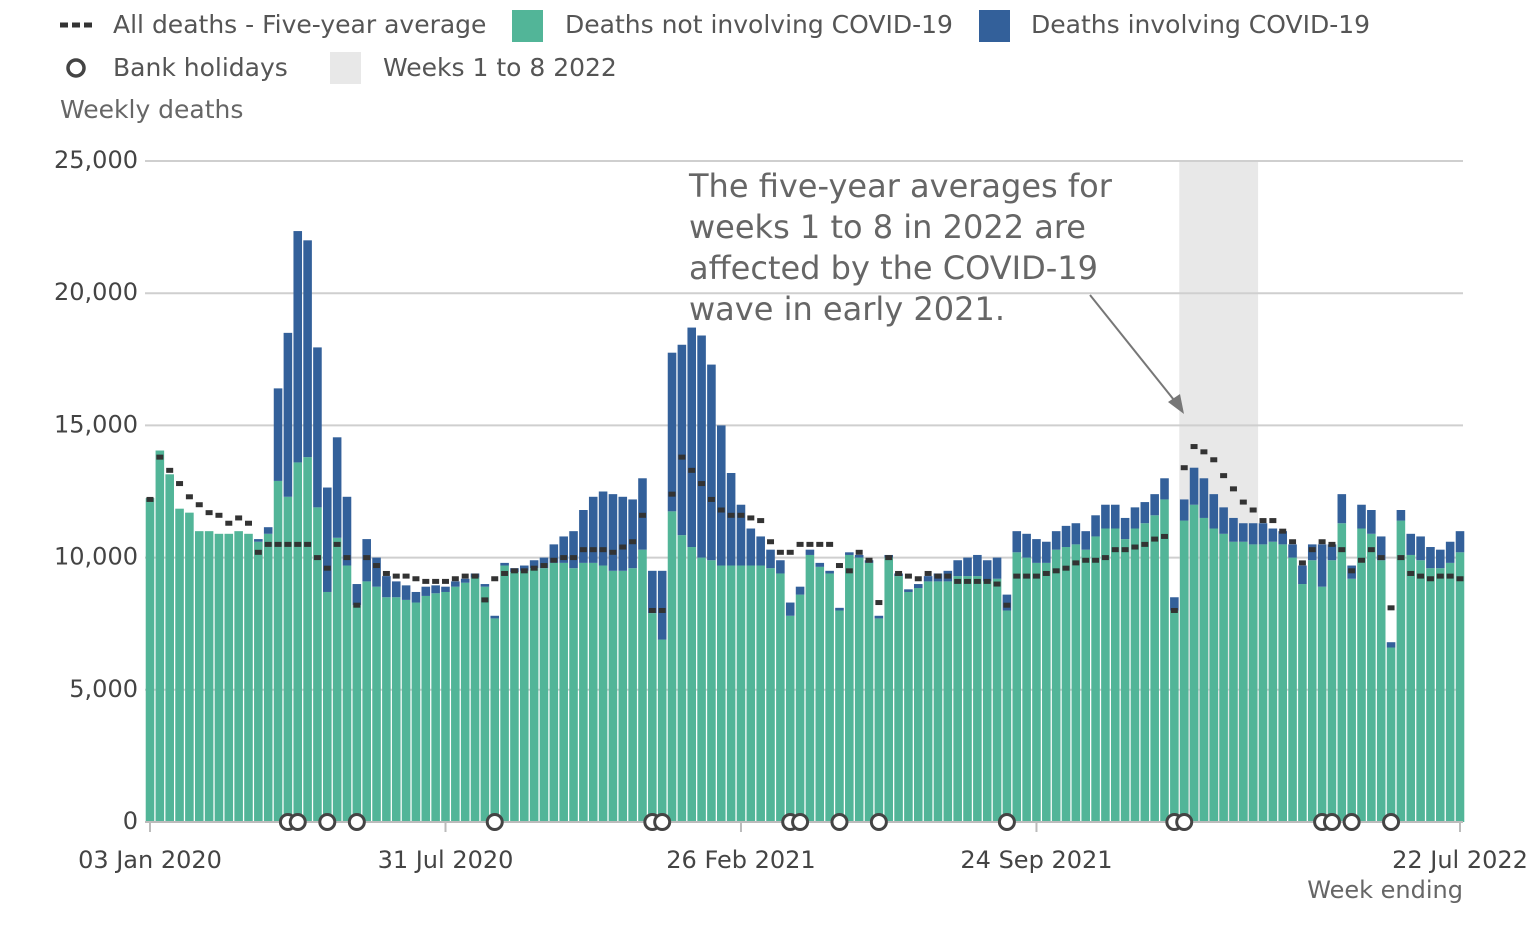 This screenshot has height=934, width=1540. What do you see at coordinates (130, 821) in the screenshot?
I see `y-tick-label: 0` at bounding box center [130, 821].